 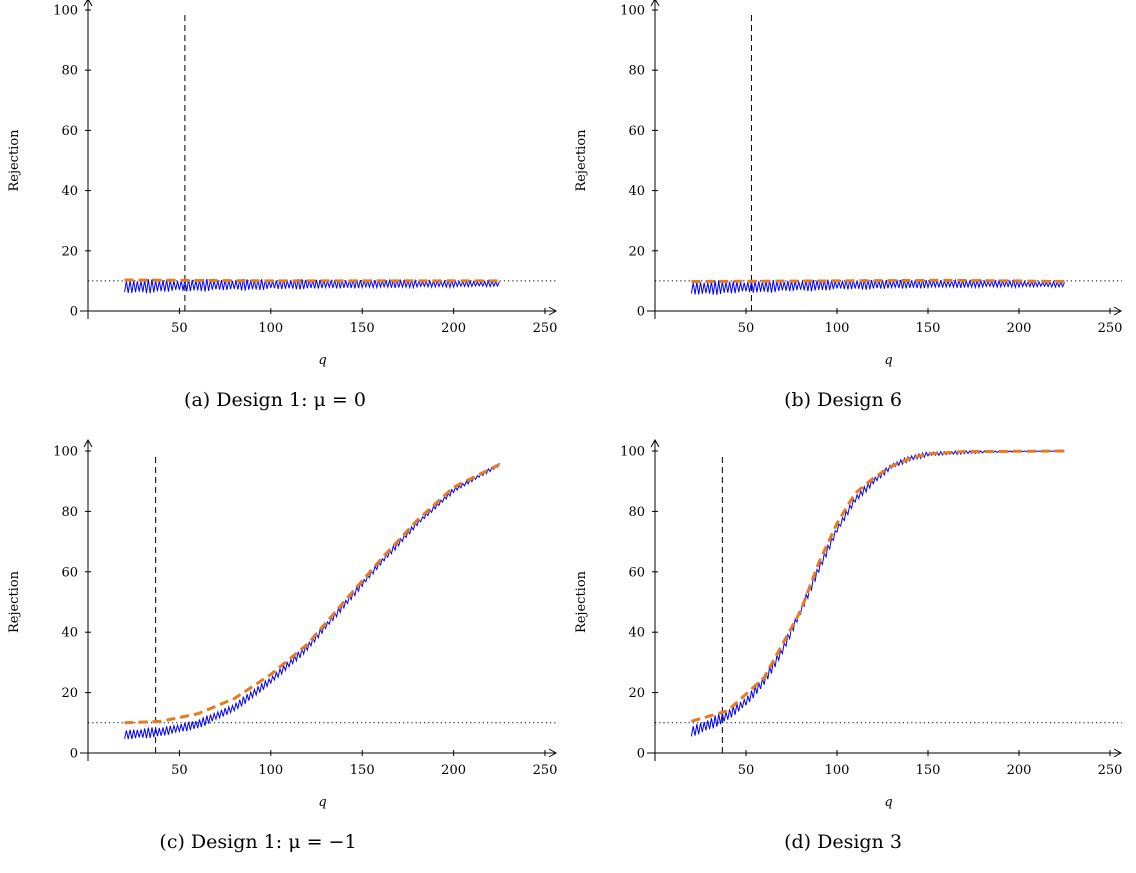 I want to click on panel-caption: (b) Design 6, so click(x=843, y=400).